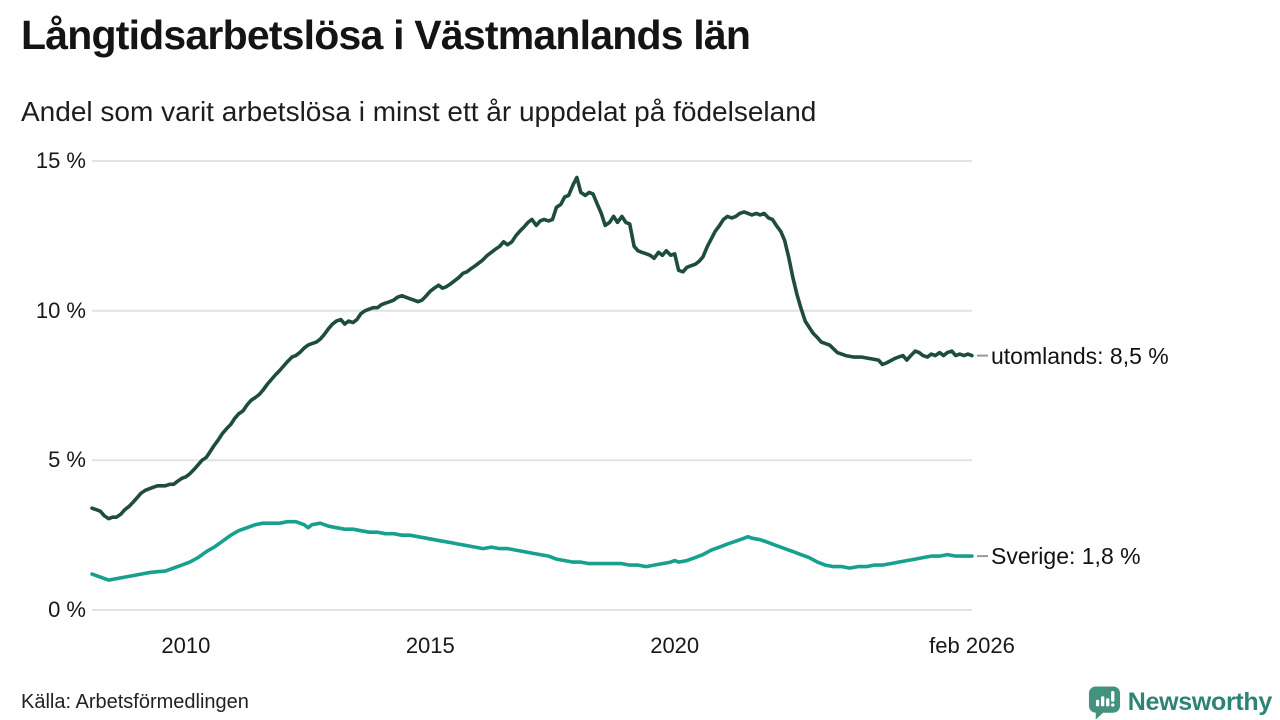 This screenshot has height=720, width=1280. What do you see at coordinates (1066, 556) in the screenshot?
I see `series-label-sverige: Sverige: 1,8 %` at bounding box center [1066, 556].